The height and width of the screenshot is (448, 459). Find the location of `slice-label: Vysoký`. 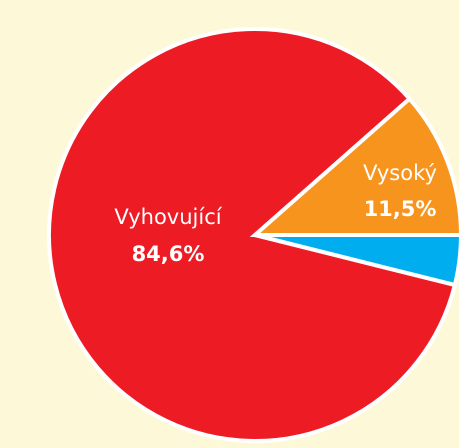

slice-label: Vysoký is located at coordinates (400, 173).